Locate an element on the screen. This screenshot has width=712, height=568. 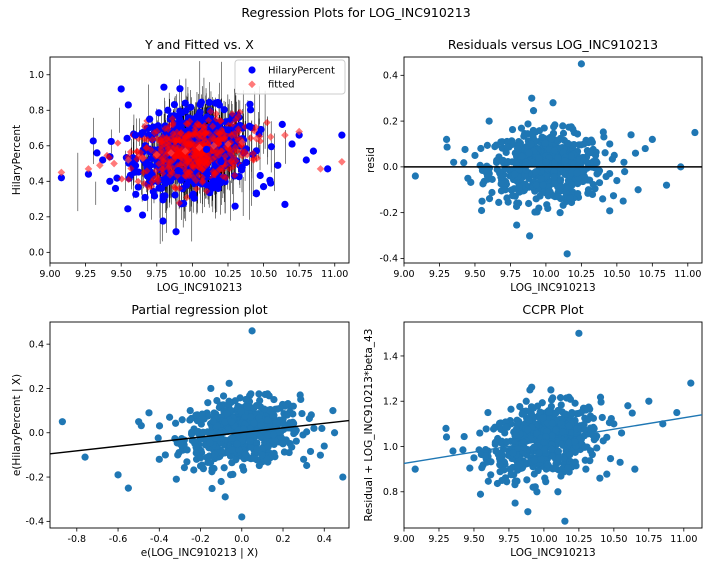
legend-marker-fitted is located at coordinates (252, 84).